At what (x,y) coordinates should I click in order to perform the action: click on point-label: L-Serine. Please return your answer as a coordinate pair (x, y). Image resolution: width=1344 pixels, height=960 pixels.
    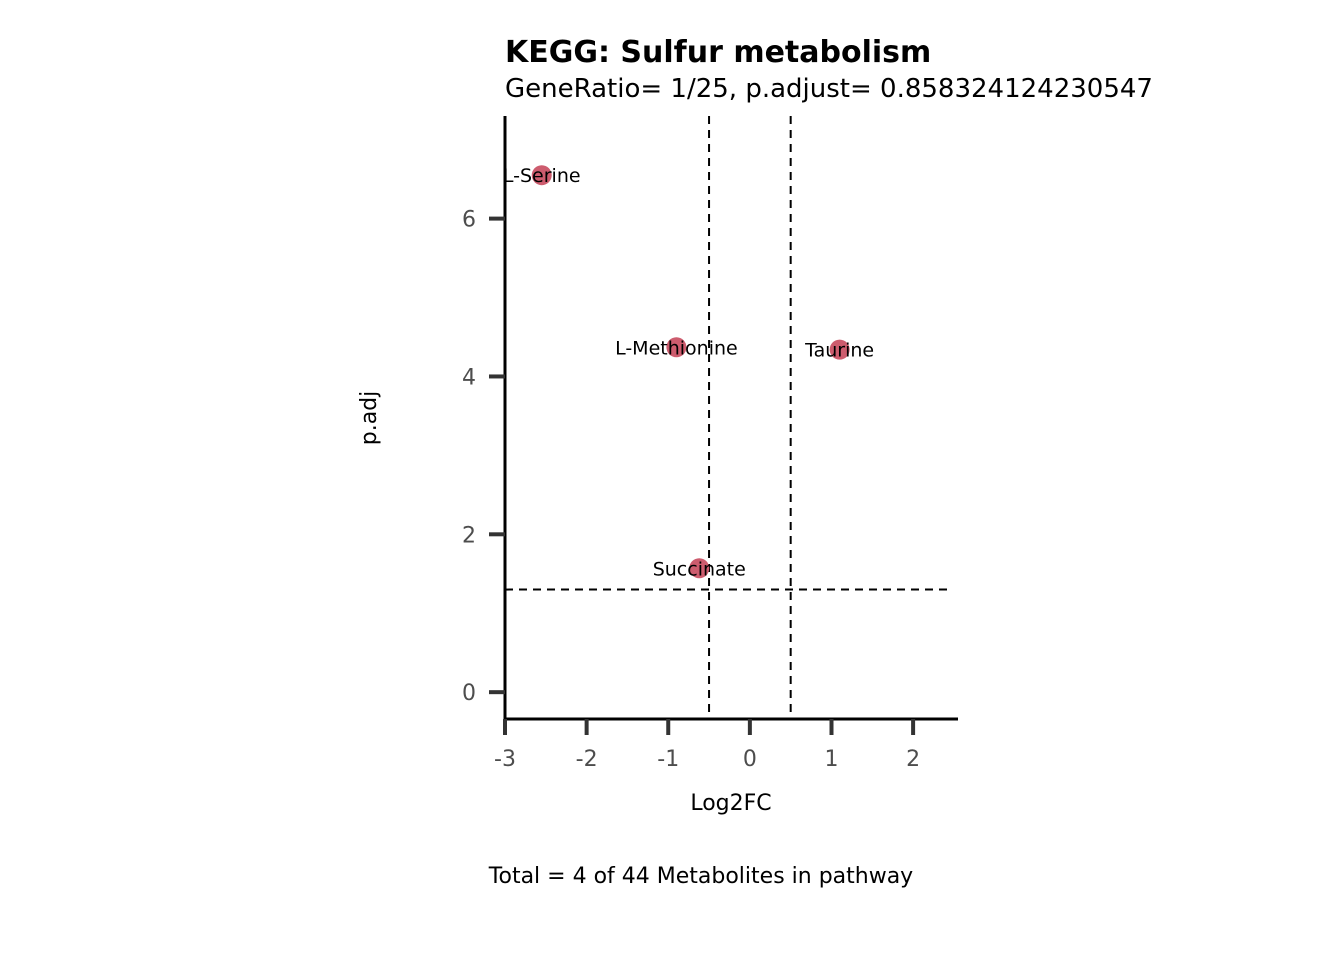
    Looking at the image, I should click on (542, 176).